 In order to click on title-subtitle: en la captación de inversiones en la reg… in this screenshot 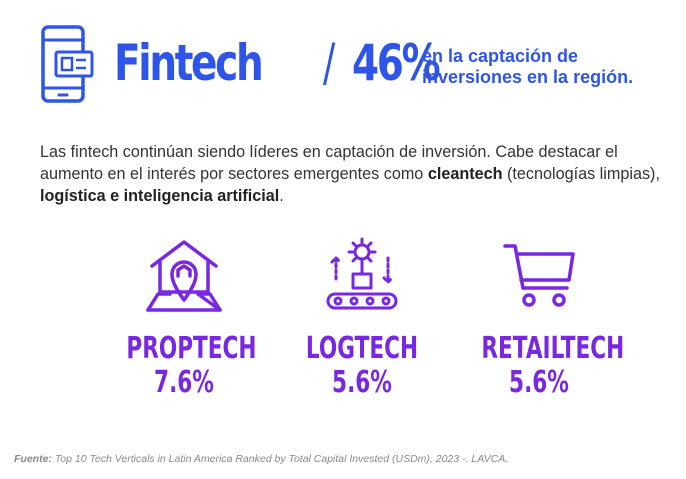, I will do `click(527, 67)`.